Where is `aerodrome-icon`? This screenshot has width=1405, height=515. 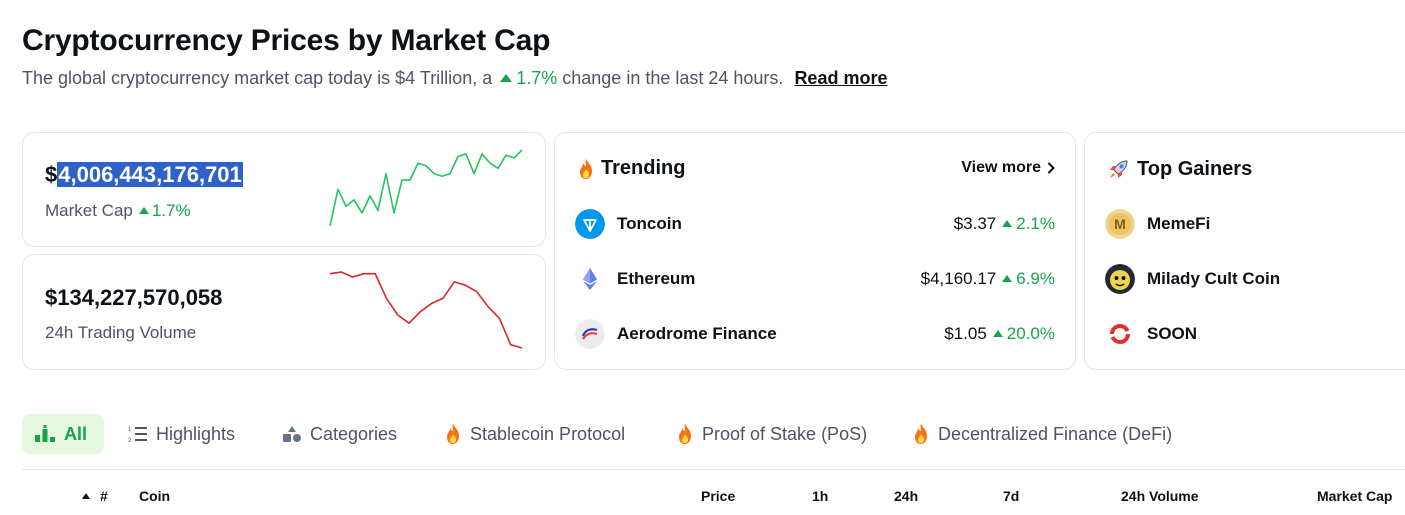 aerodrome-icon is located at coordinates (590, 334).